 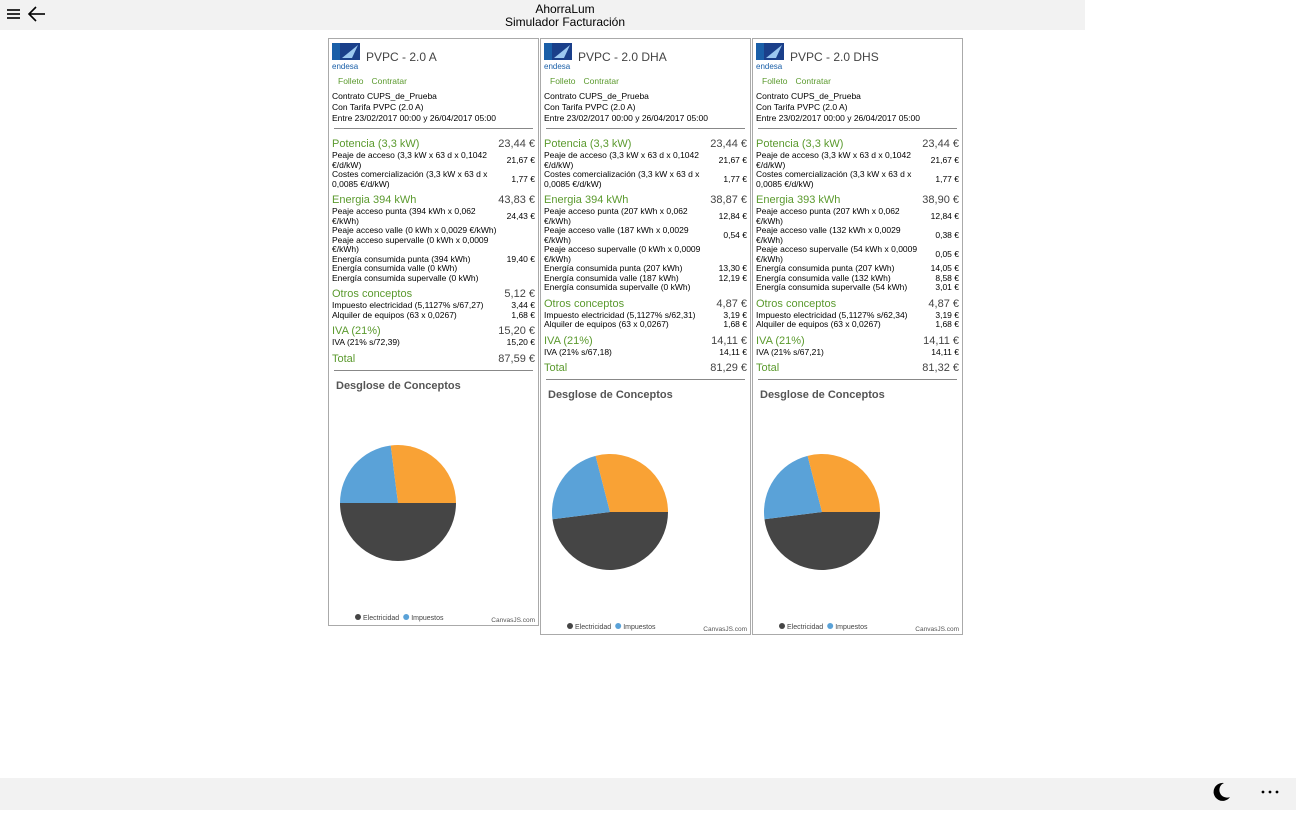 I want to click on line-item: Energía consumida valle (132 kWh) 8,58 €, so click(x=857, y=278).